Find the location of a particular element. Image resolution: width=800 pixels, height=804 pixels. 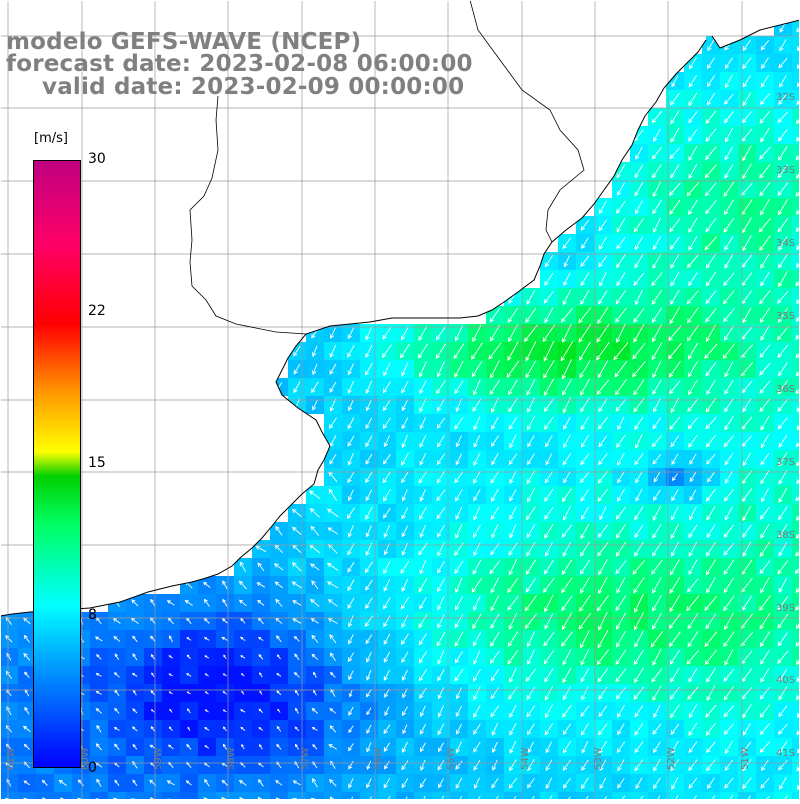

longitude-label: 54W is located at coordinates (525, 758).